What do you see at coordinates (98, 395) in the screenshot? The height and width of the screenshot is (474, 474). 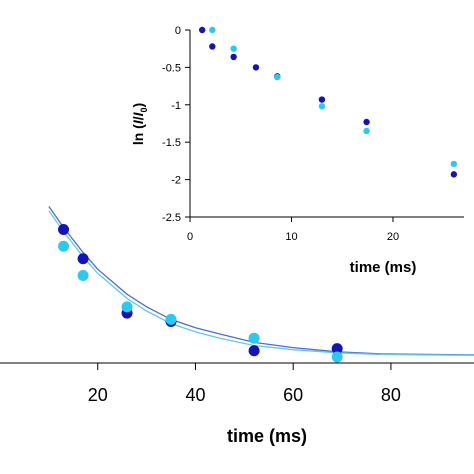 I see `main-x-tick-label: 20` at bounding box center [98, 395].